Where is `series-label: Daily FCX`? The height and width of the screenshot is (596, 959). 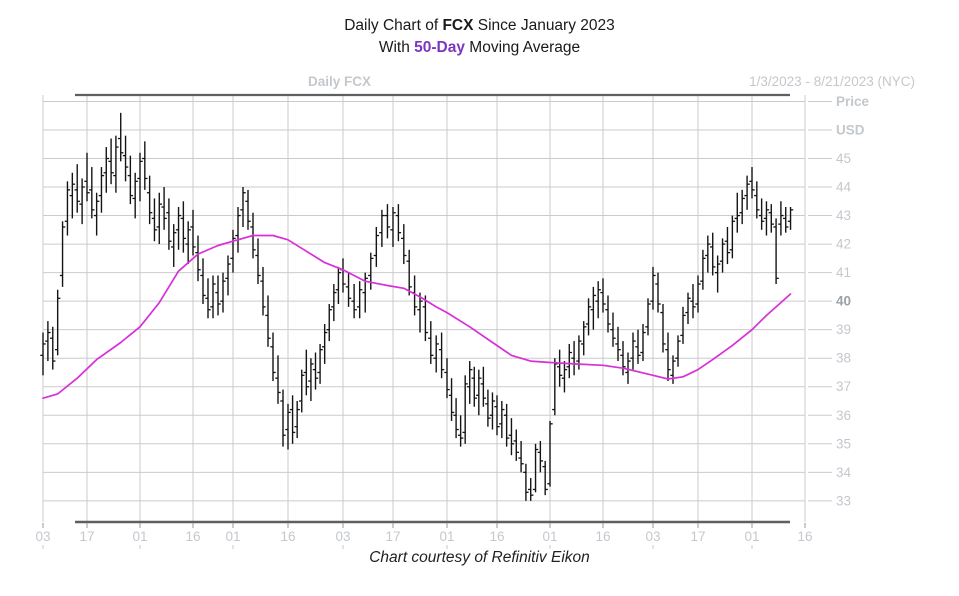
series-label: Daily FCX is located at coordinates (340, 81).